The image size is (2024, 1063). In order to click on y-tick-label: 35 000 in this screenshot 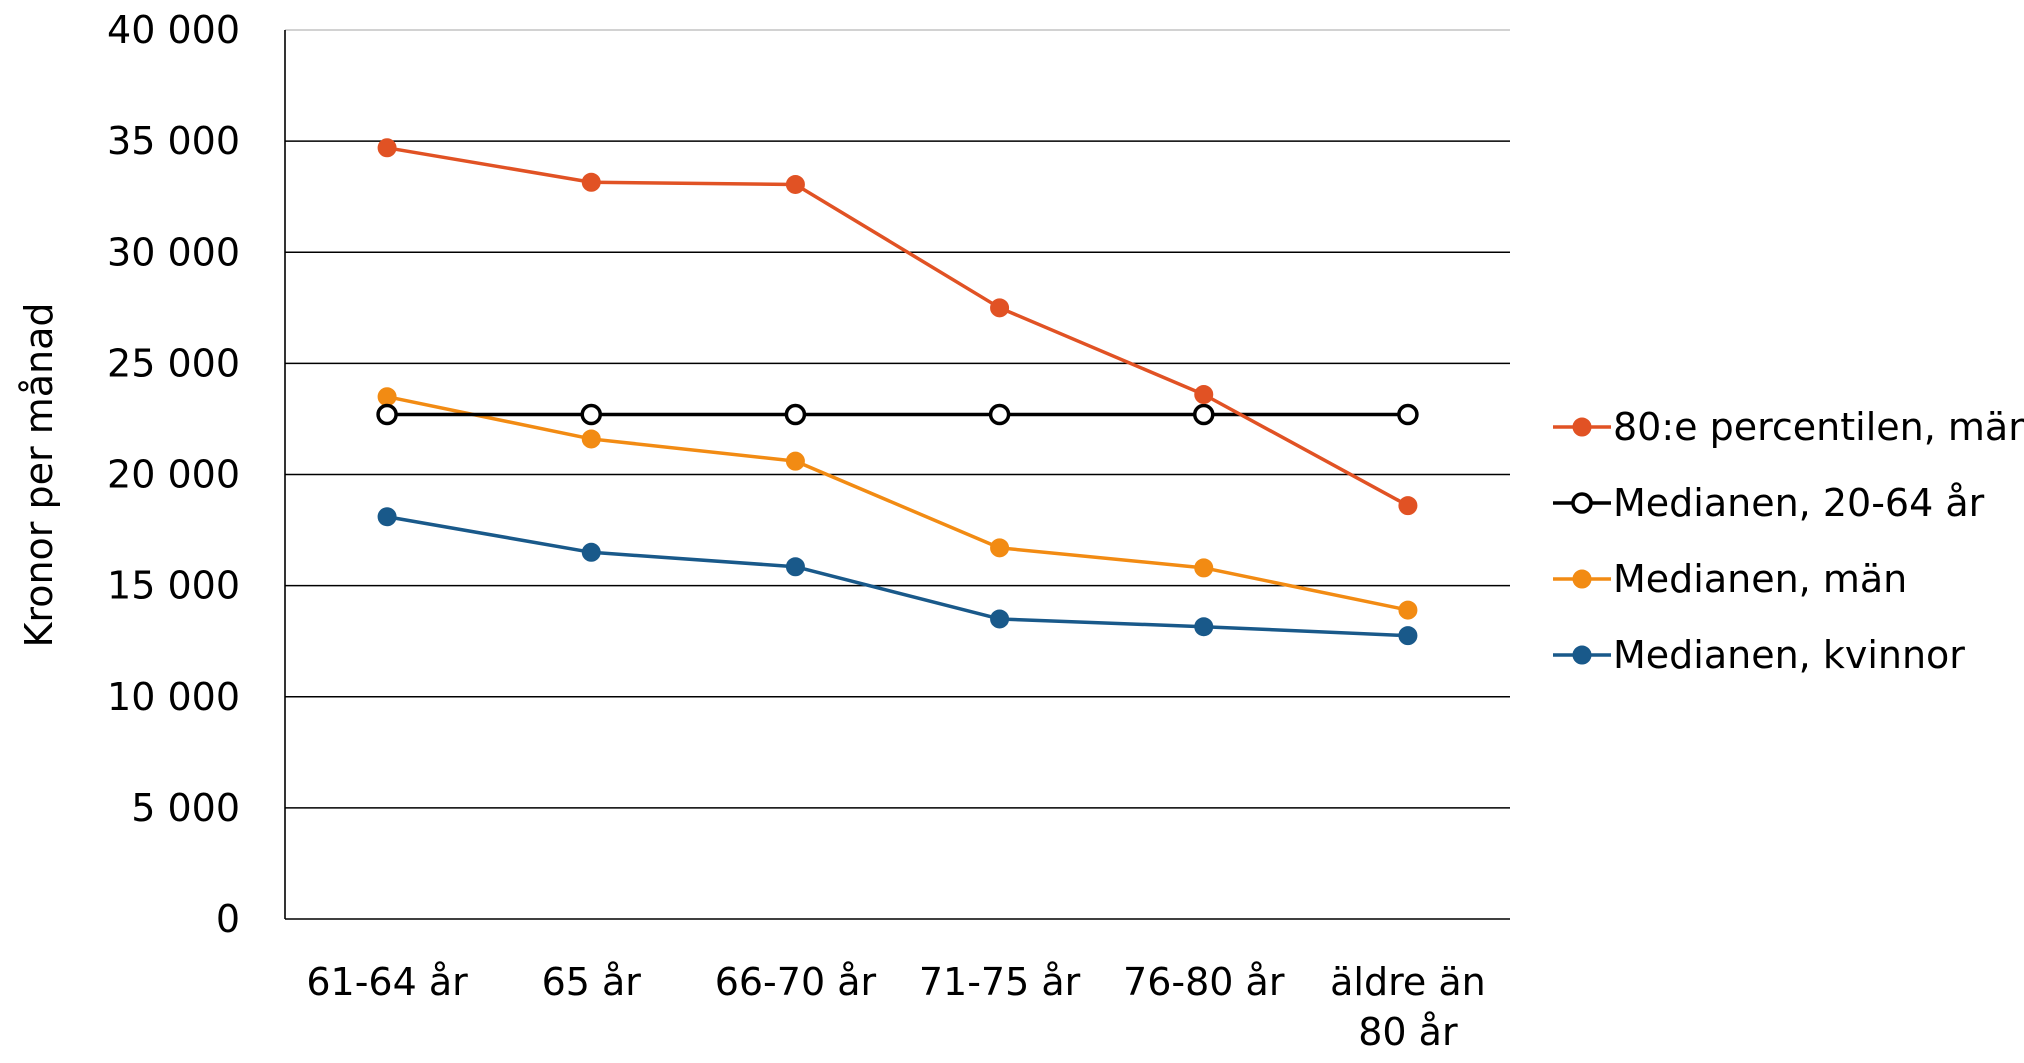, I will do `click(173, 141)`.